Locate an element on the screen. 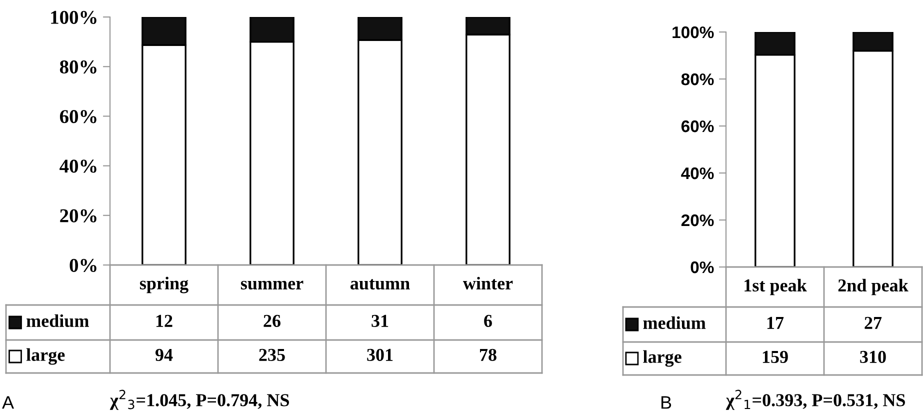 This screenshot has height=420, width=923. text: 78 is located at coordinates (488, 355).